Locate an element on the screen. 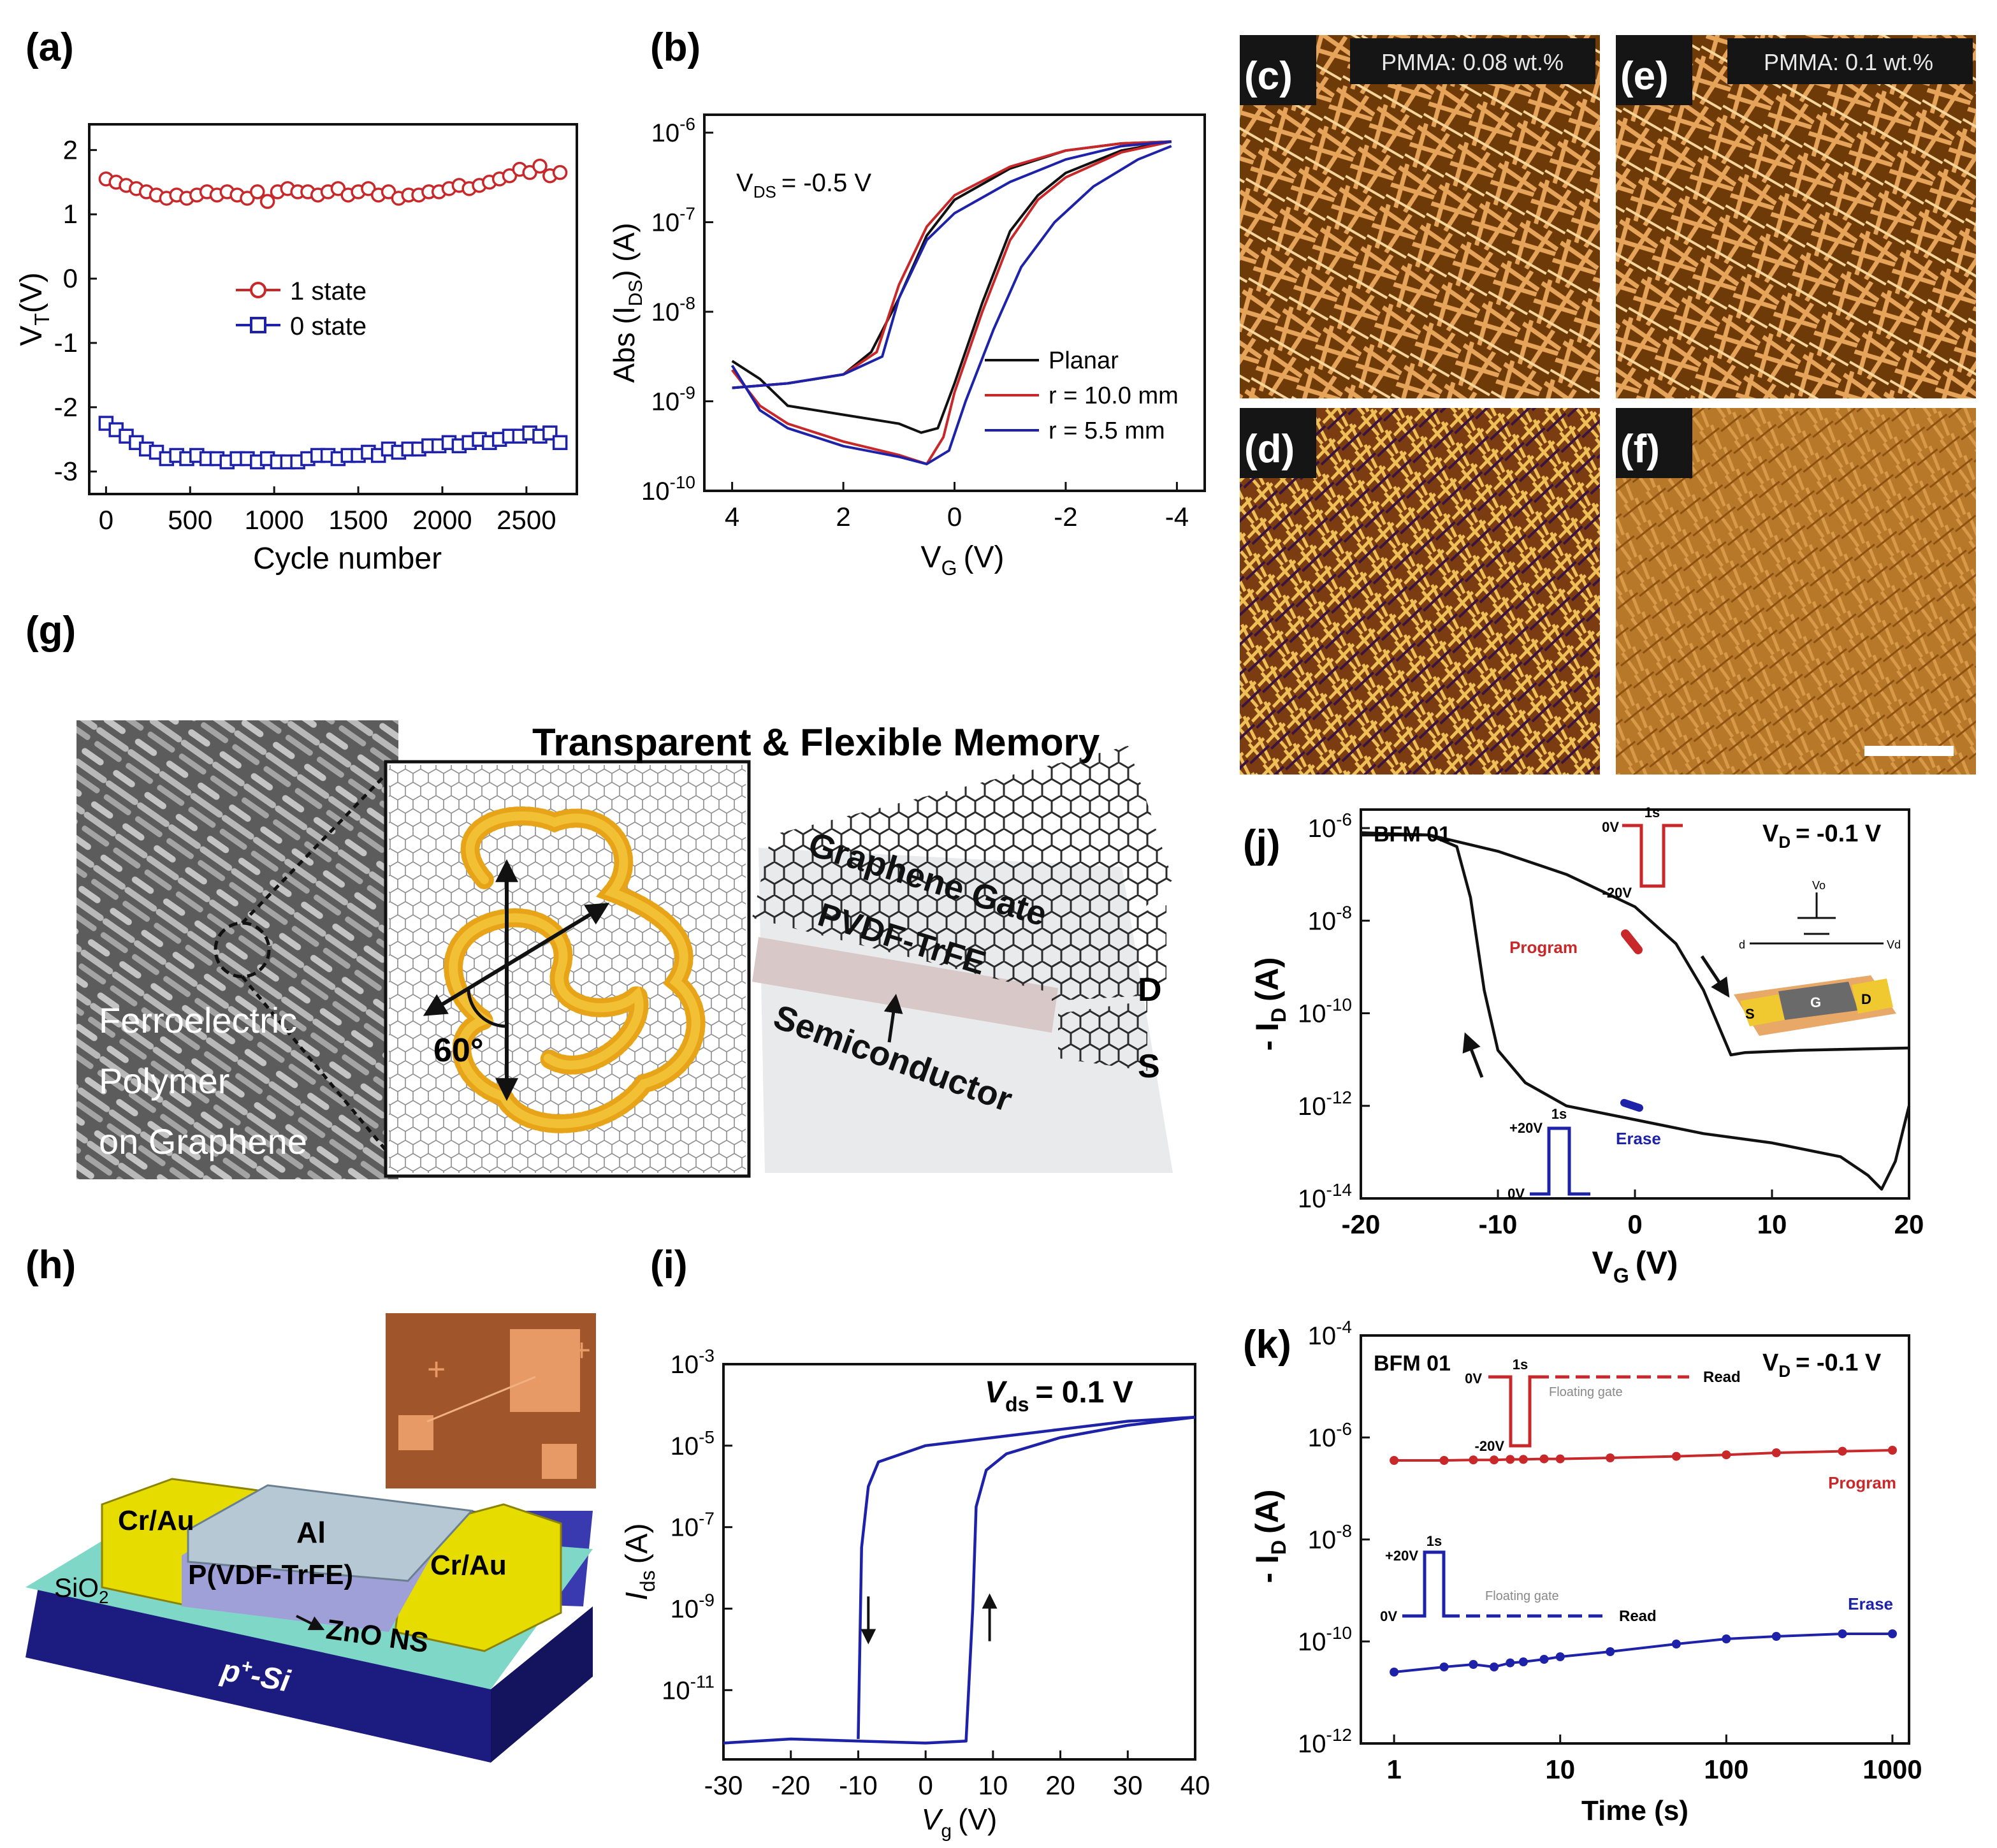 The image size is (1997, 1848). k-program-pulse-width: 1s is located at coordinates (1520, 1364).